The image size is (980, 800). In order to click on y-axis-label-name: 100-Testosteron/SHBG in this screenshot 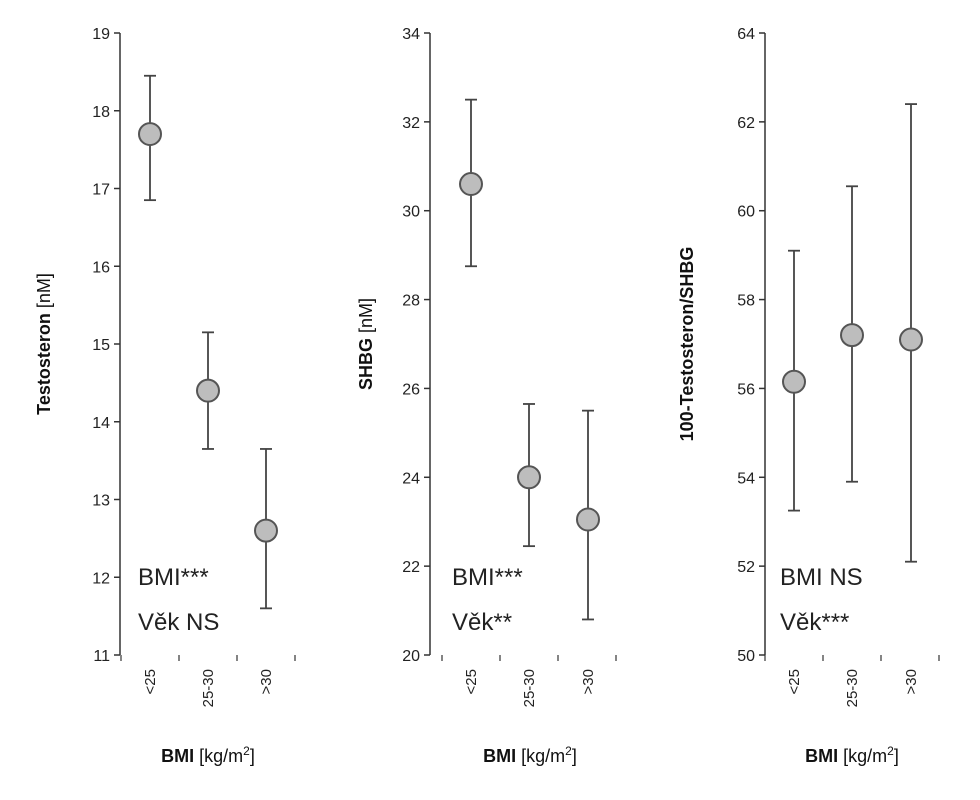, I will do `click(687, 344)`.